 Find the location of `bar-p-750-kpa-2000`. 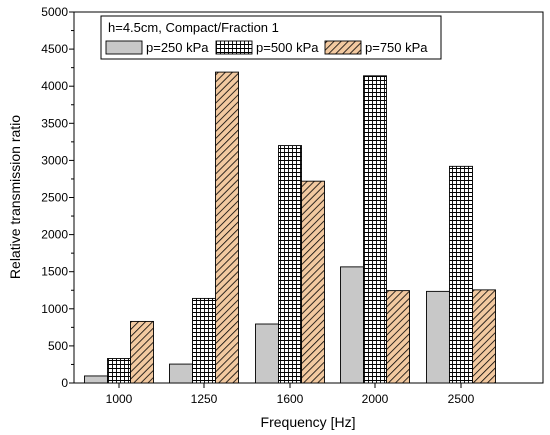

bar-p-750-kpa-2000 is located at coordinates (398, 337).